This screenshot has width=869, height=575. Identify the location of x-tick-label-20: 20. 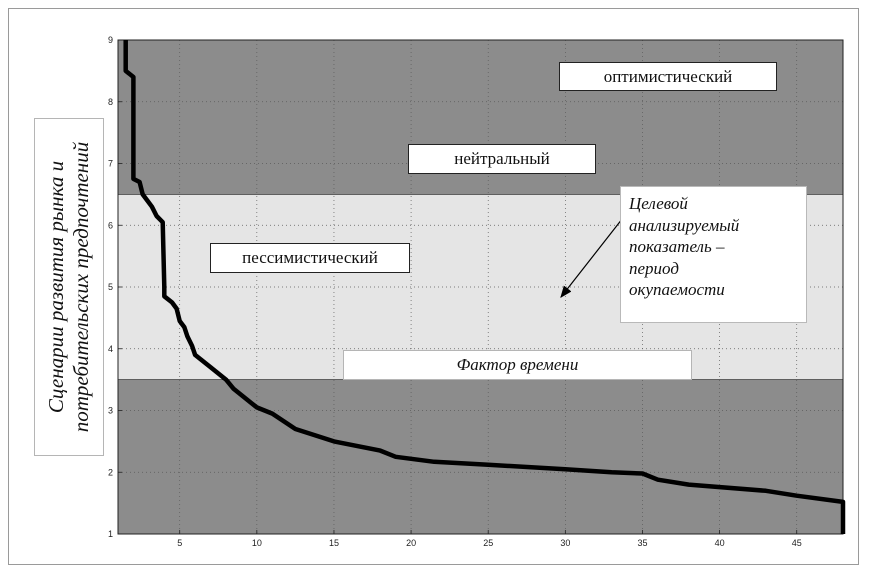
(411, 543).